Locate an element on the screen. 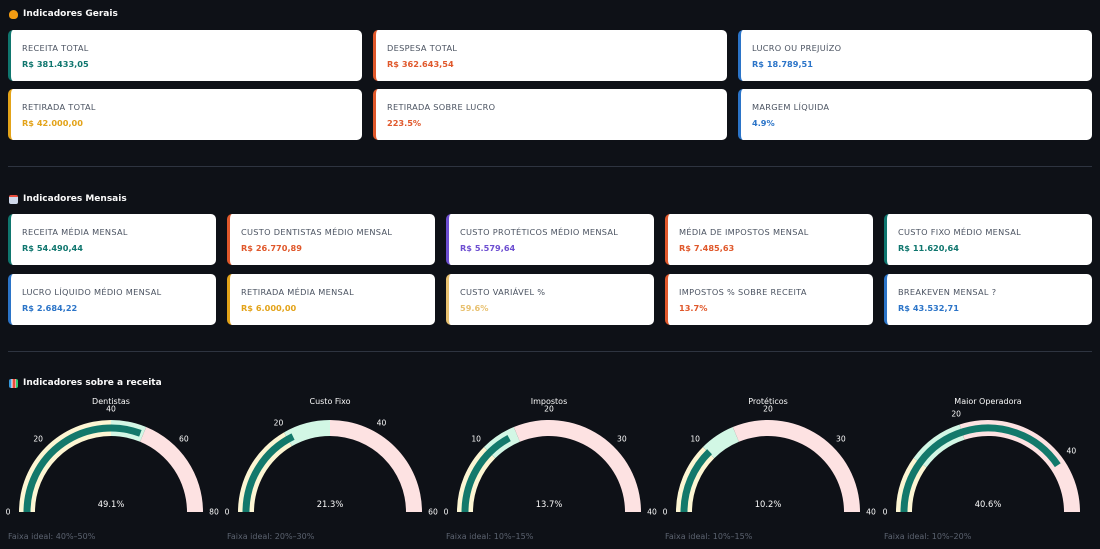  metric-label: CUSTO PROTÉTICOS MÉDIO MENSAL is located at coordinates (539, 232).